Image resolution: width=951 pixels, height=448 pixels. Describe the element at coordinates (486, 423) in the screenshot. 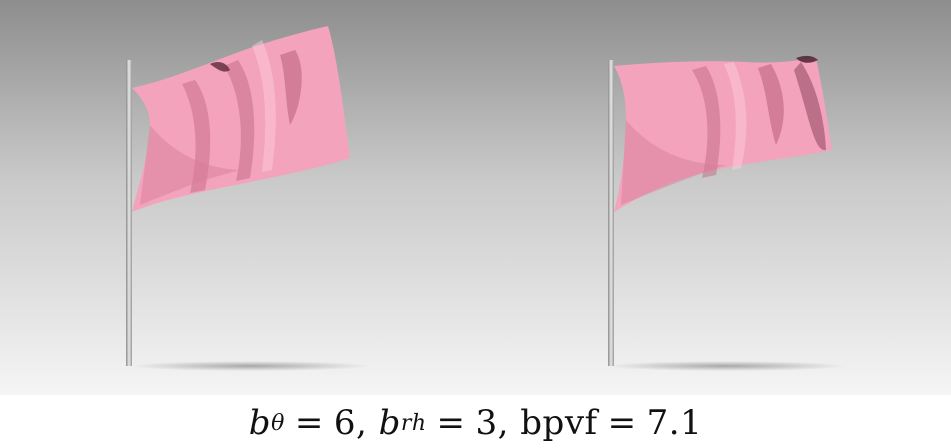

I see `b-rh-value: 3` at that location.